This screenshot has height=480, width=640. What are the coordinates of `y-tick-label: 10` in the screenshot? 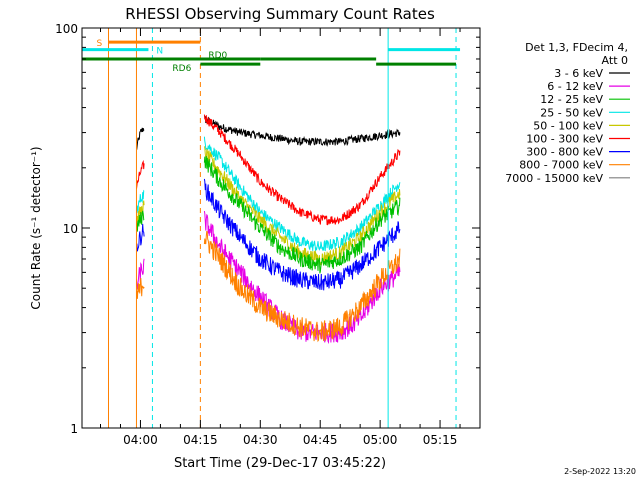 It's located at (70, 229).